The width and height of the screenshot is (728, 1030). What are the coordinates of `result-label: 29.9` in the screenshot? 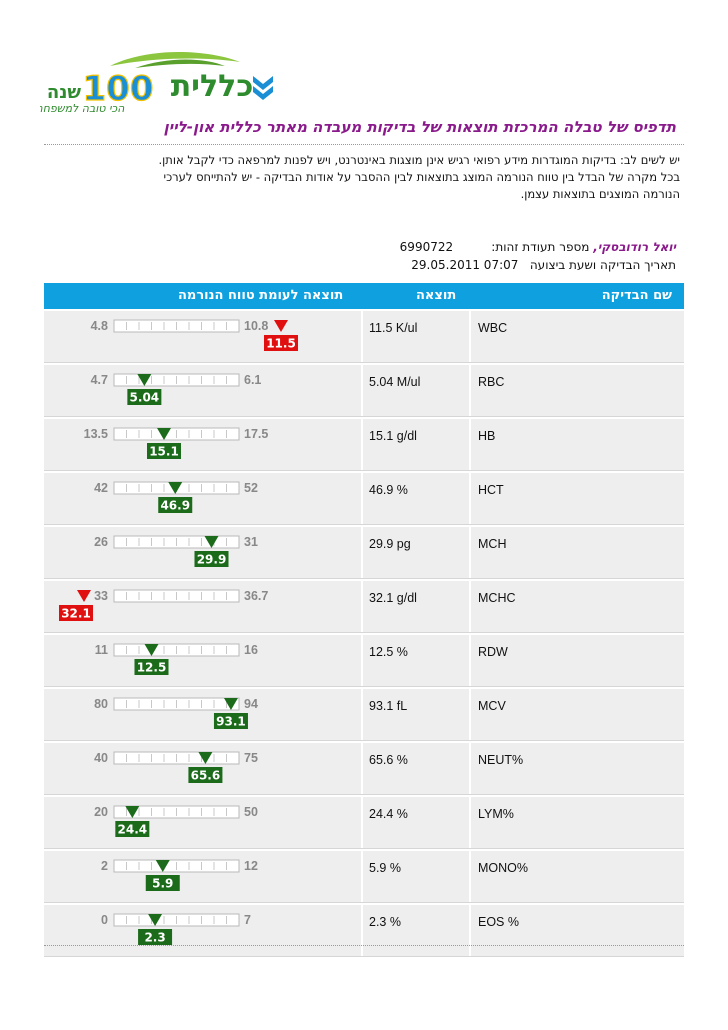 It's located at (212, 560).